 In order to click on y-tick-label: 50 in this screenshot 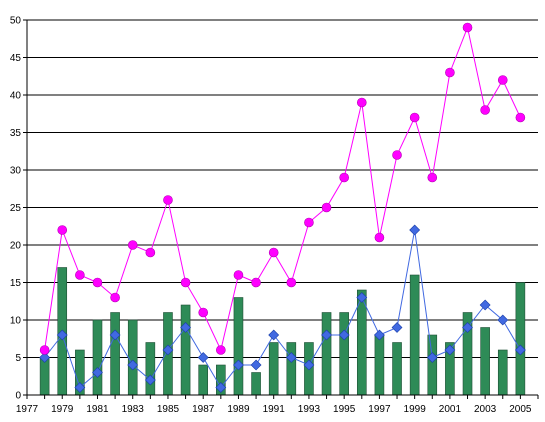, I will do `click(16, 21)`.